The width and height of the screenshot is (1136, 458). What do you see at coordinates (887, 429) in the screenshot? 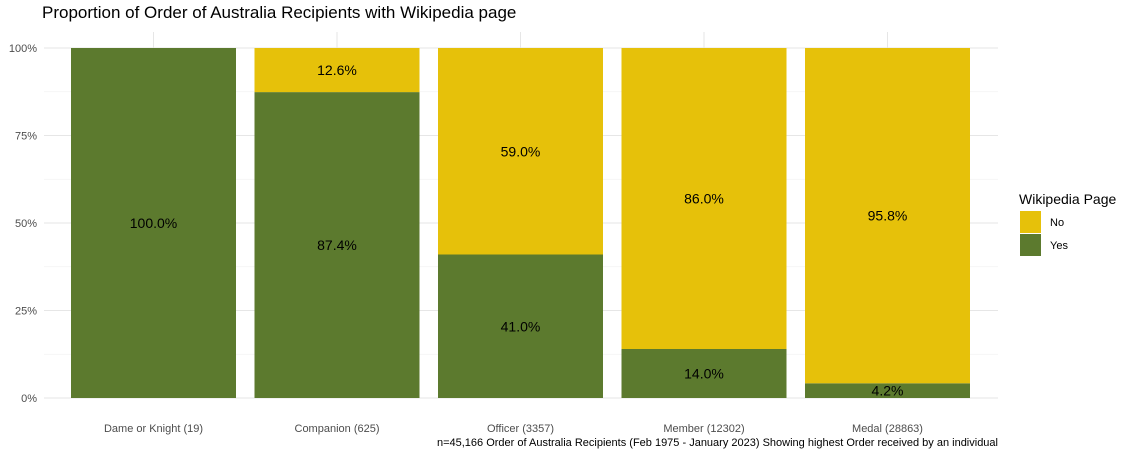
I see `x-tick-label: Medal (28863)` at bounding box center [887, 429].